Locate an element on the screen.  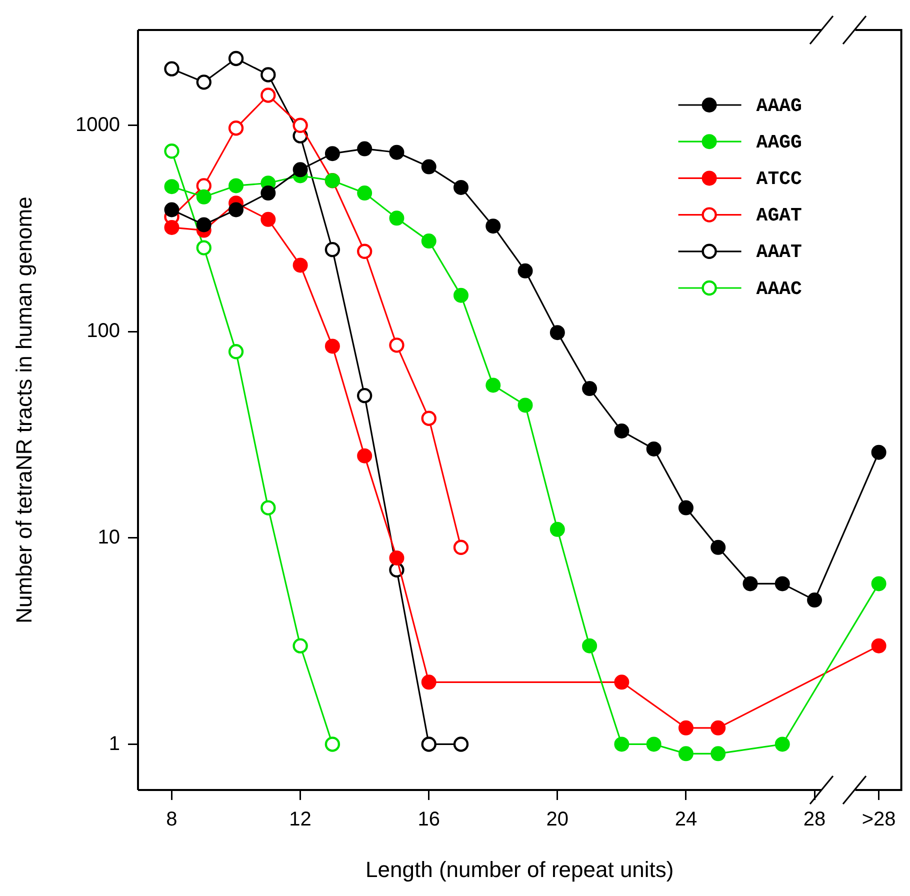
x-tick-label: 16 is located at coordinates (429, 819).